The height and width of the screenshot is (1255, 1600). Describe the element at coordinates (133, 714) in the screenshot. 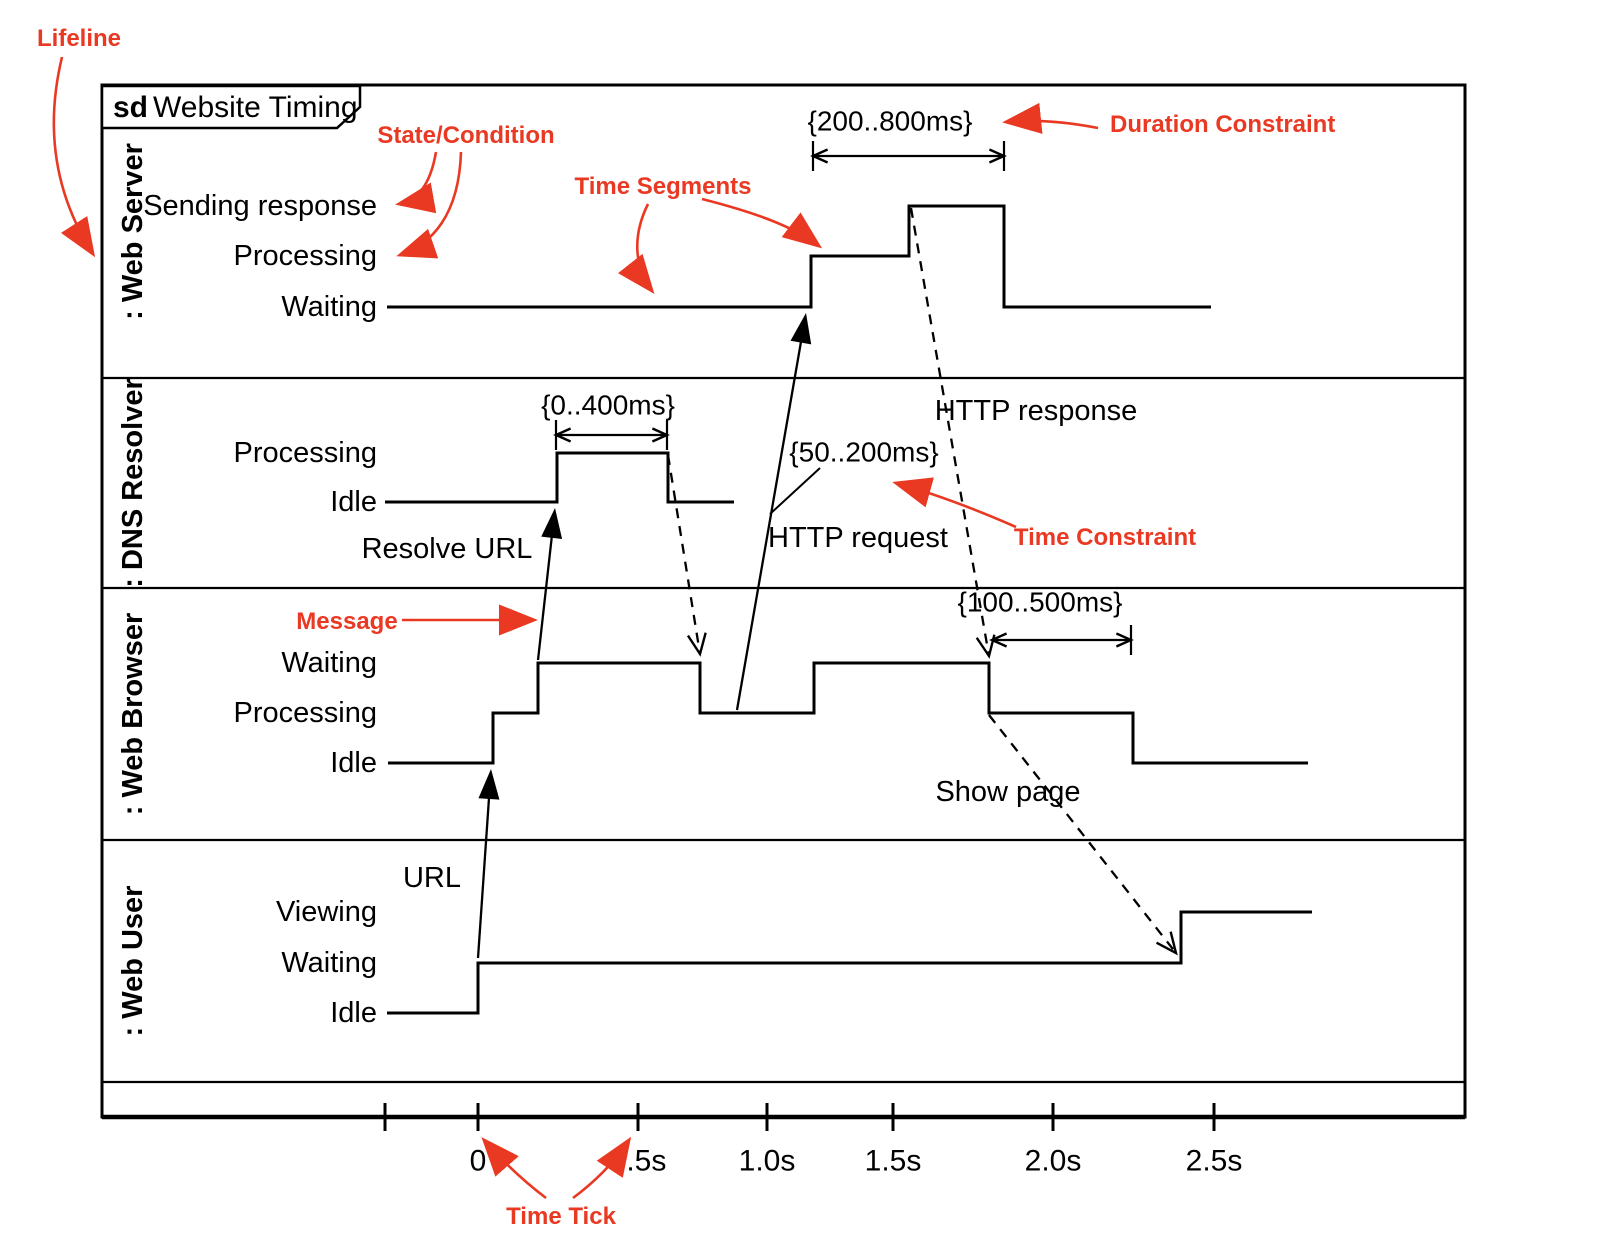

I see `lifeline-name: : Web Browser` at that location.